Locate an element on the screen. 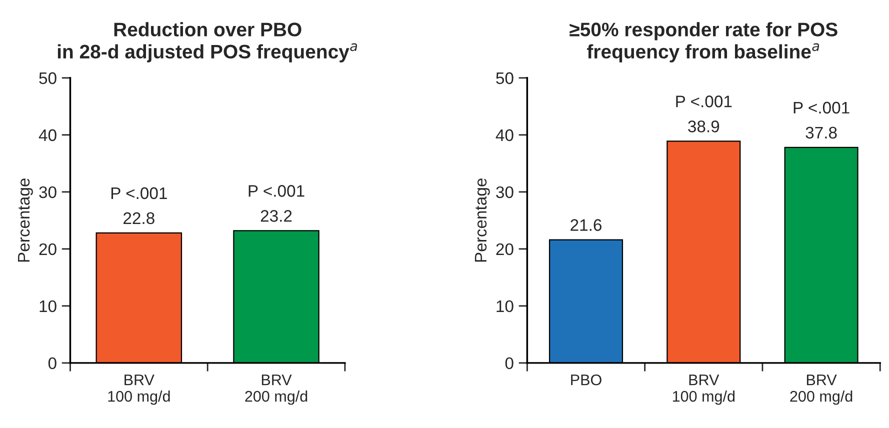 This screenshot has width=889, height=428. data-label: 22.8 is located at coordinates (139, 218).